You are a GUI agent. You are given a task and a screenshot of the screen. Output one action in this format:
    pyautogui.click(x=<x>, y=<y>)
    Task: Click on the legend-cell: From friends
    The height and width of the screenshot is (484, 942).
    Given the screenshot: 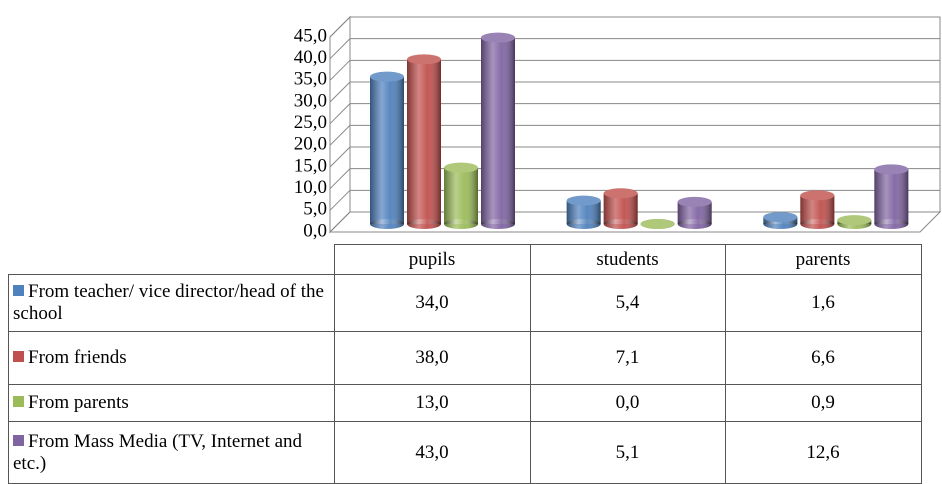 What is the action you would take?
    pyautogui.click(x=171, y=358)
    